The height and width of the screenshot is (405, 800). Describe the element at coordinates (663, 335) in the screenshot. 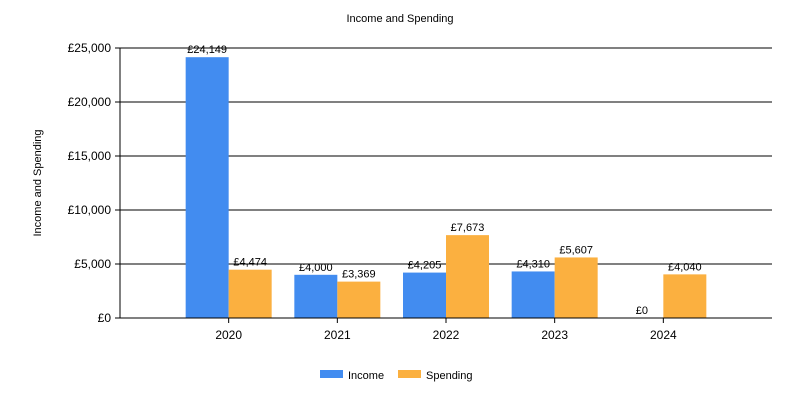

I see `x-tick-label: 2024` at that location.